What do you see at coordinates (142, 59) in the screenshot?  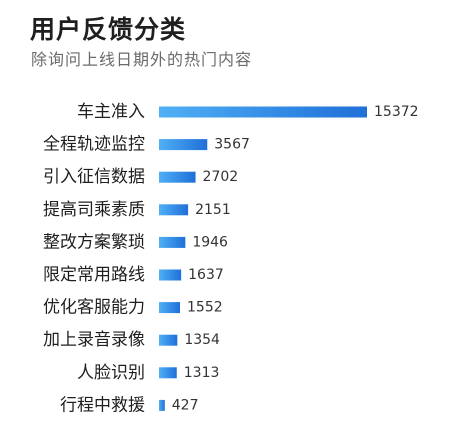 I see `chart-subtitle: 除询问上线日期外的热门内容` at bounding box center [142, 59].